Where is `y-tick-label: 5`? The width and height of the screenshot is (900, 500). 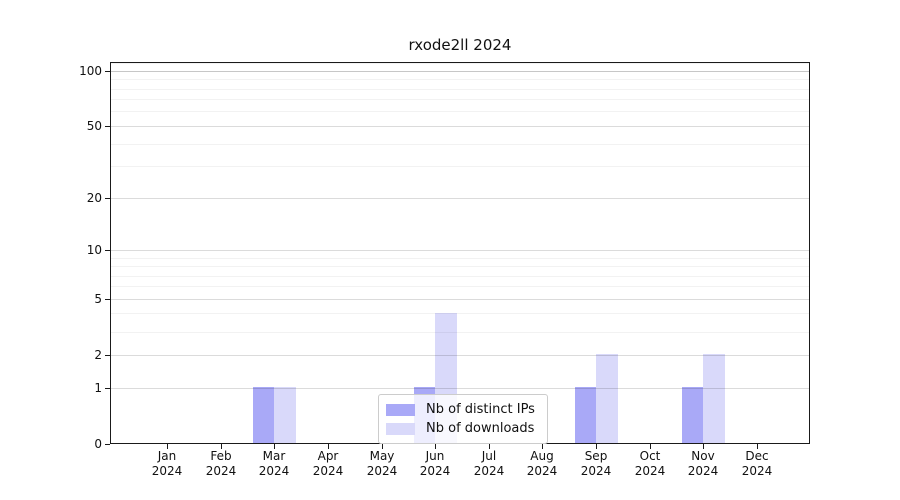 y-tick-label: 5 is located at coordinates (98, 299).